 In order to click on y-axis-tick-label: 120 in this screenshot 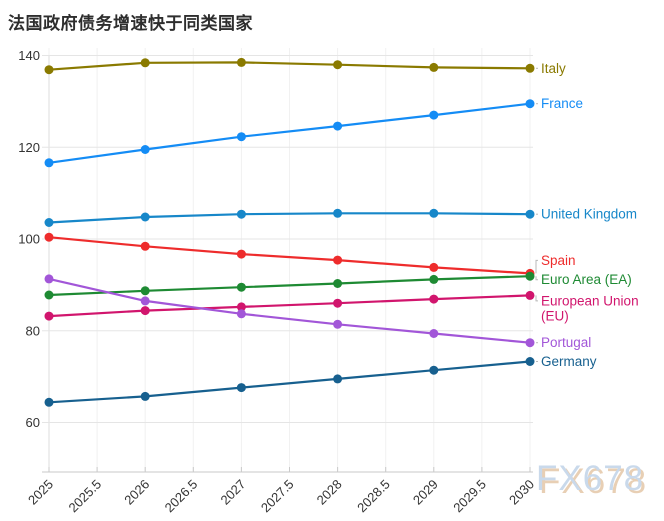, I will do `click(29, 147)`.